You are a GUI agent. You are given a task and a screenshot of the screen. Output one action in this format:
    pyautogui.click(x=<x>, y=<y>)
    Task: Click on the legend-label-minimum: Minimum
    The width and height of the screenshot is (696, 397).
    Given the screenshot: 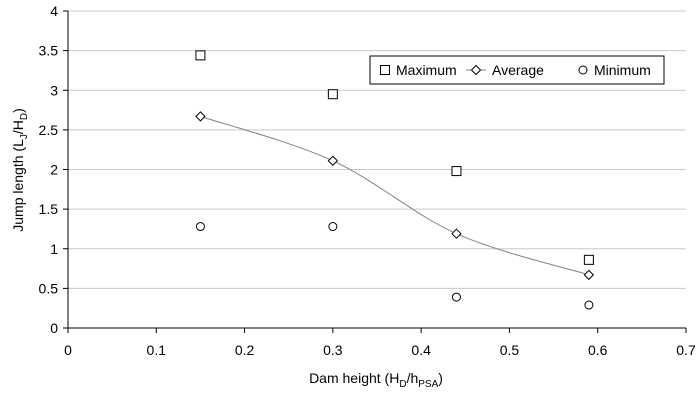 What is the action you would take?
    pyautogui.click(x=622, y=70)
    